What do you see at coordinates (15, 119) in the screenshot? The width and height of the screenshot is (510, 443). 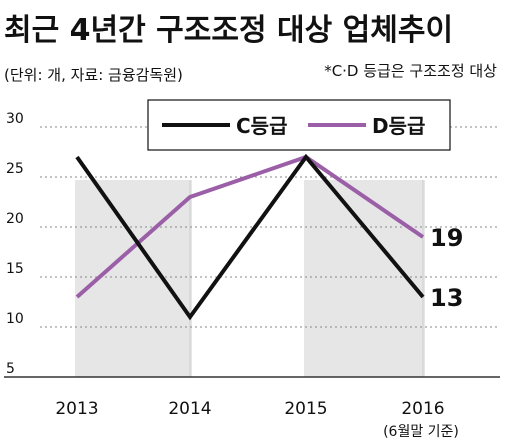 I see `y-tick-label: 30` at bounding box center [15, 119].